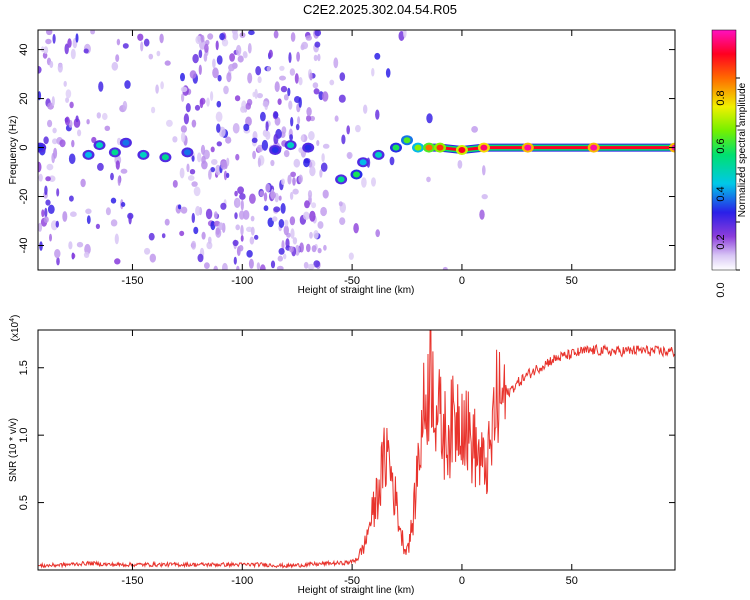 Image resolution: width=750 pixels, height=600 pixels. What do you see at coordinates (721, 97) in the screenshot?
I see `colorbar-tick-label: 0.8` at bounding box center [721, 97].